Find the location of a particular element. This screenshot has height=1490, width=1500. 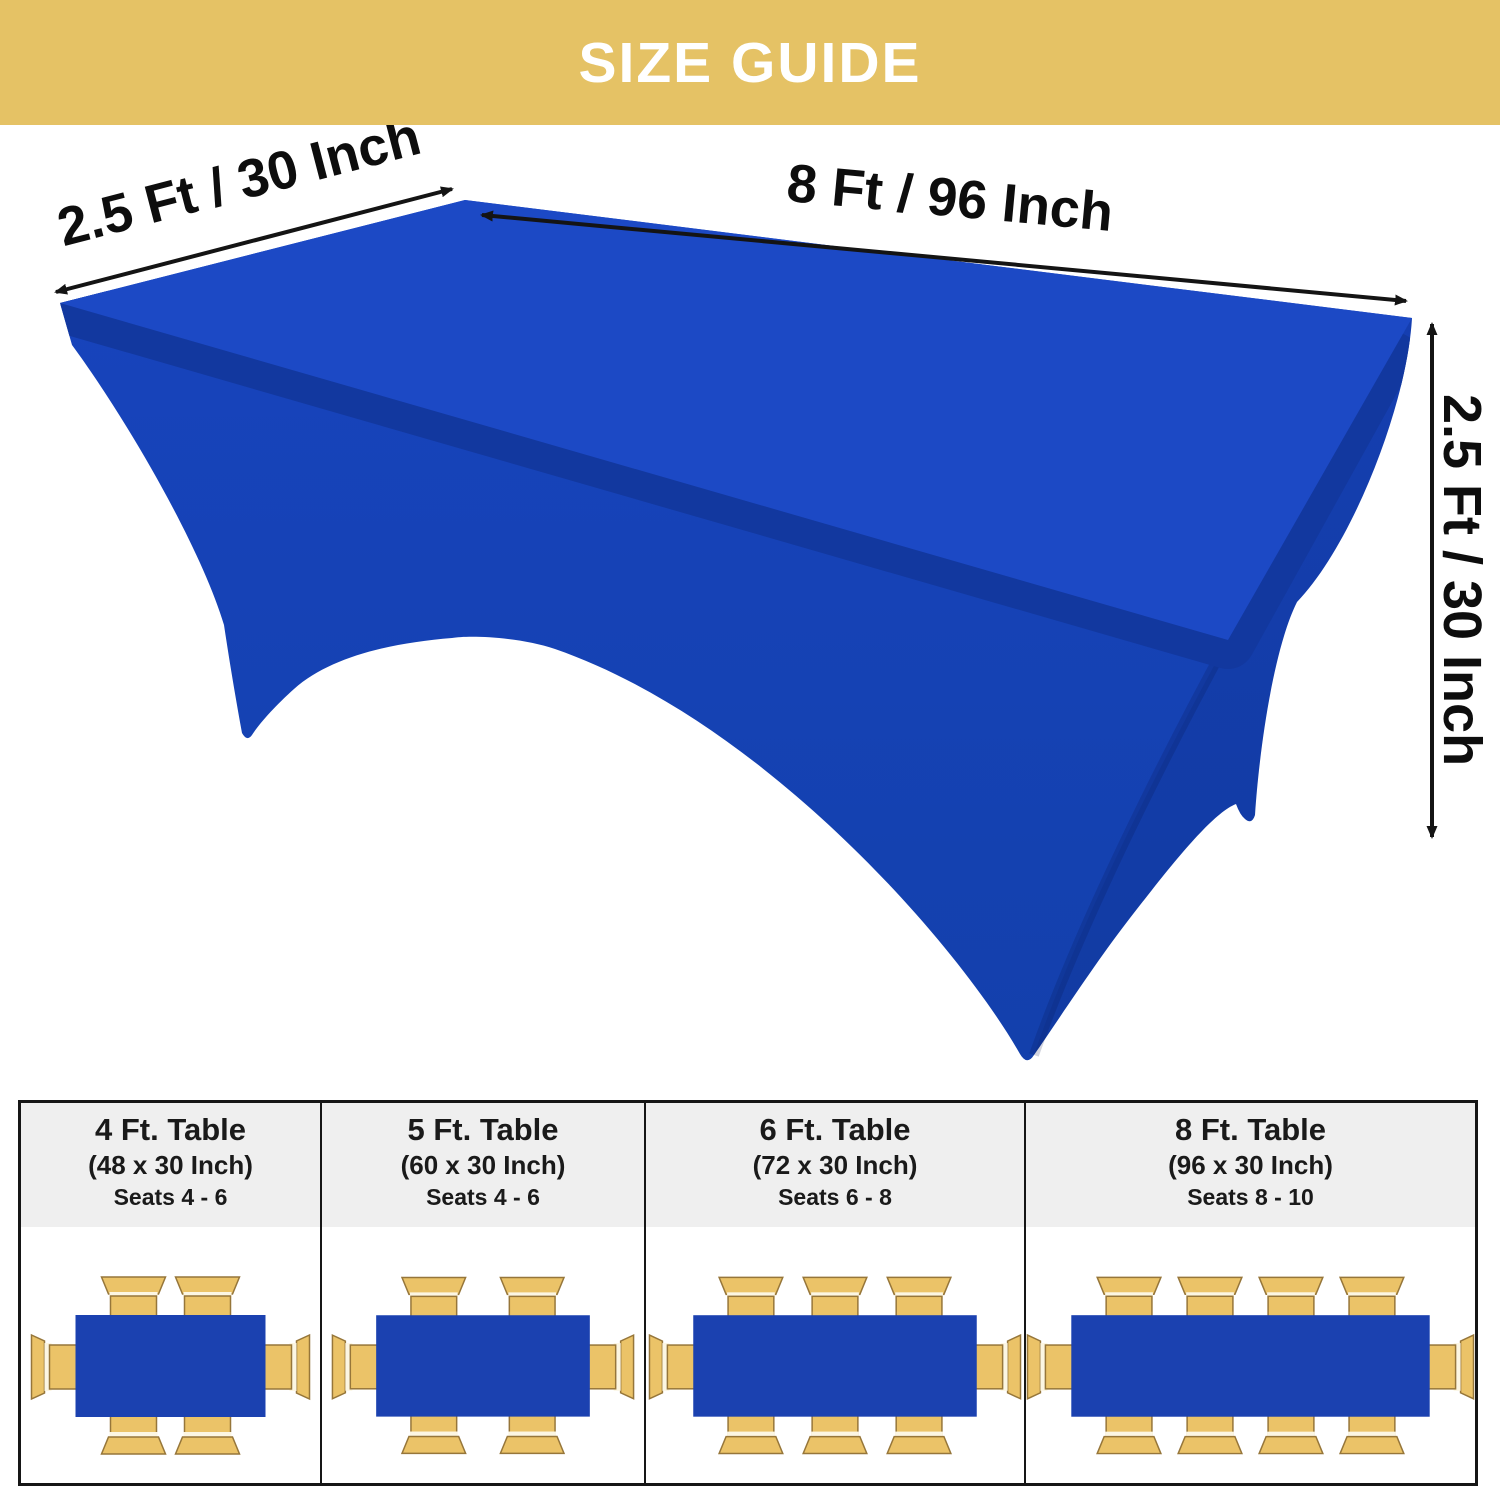

seating-diagram-6ft is located at coordinates (835, 1365).